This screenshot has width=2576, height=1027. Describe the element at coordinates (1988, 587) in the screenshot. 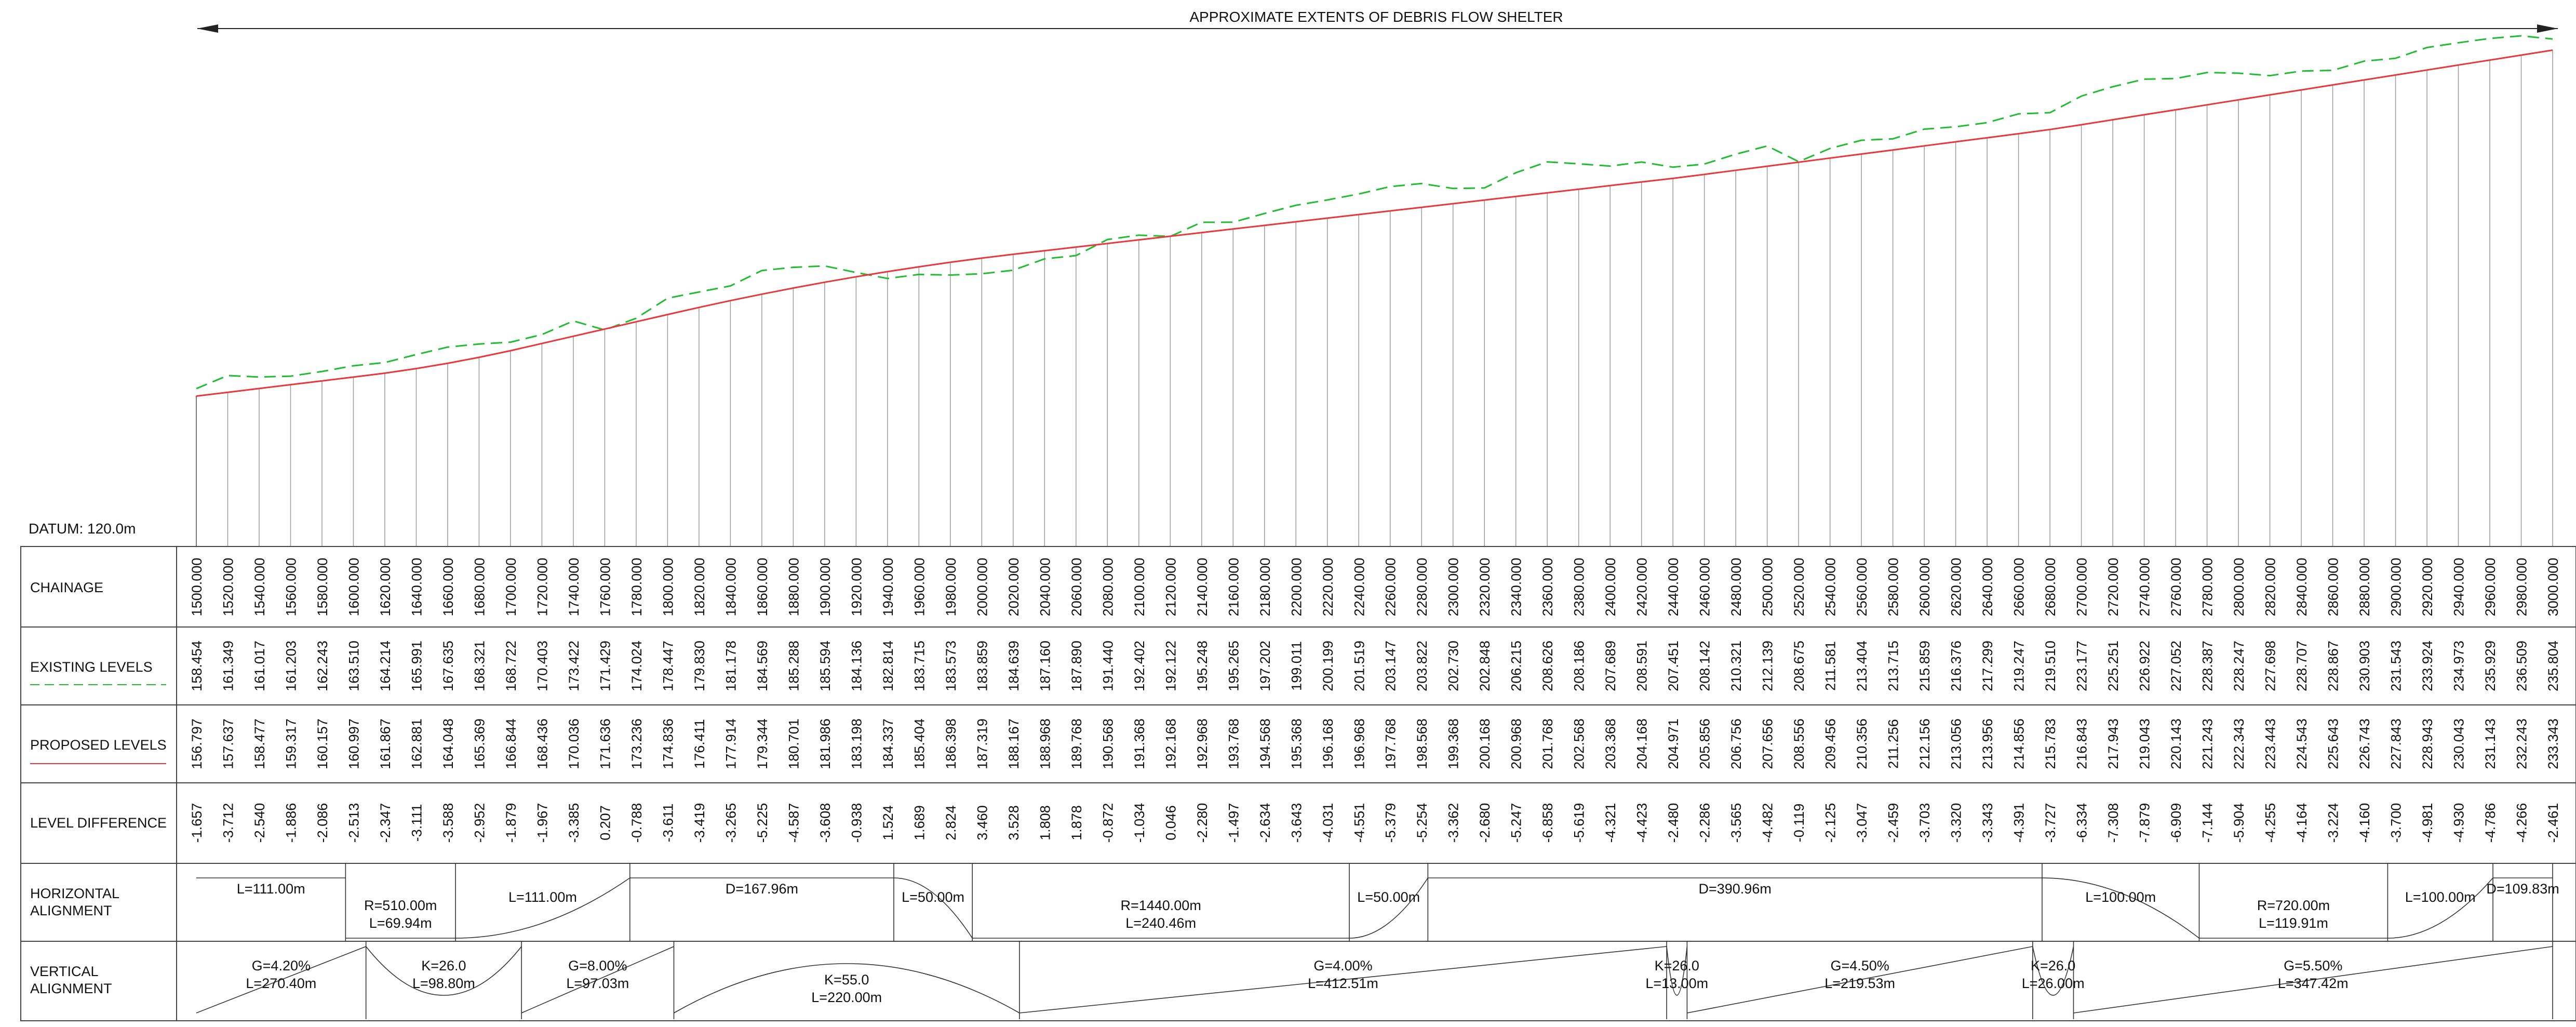

I see `chainage-value: 2640.000` at that location.